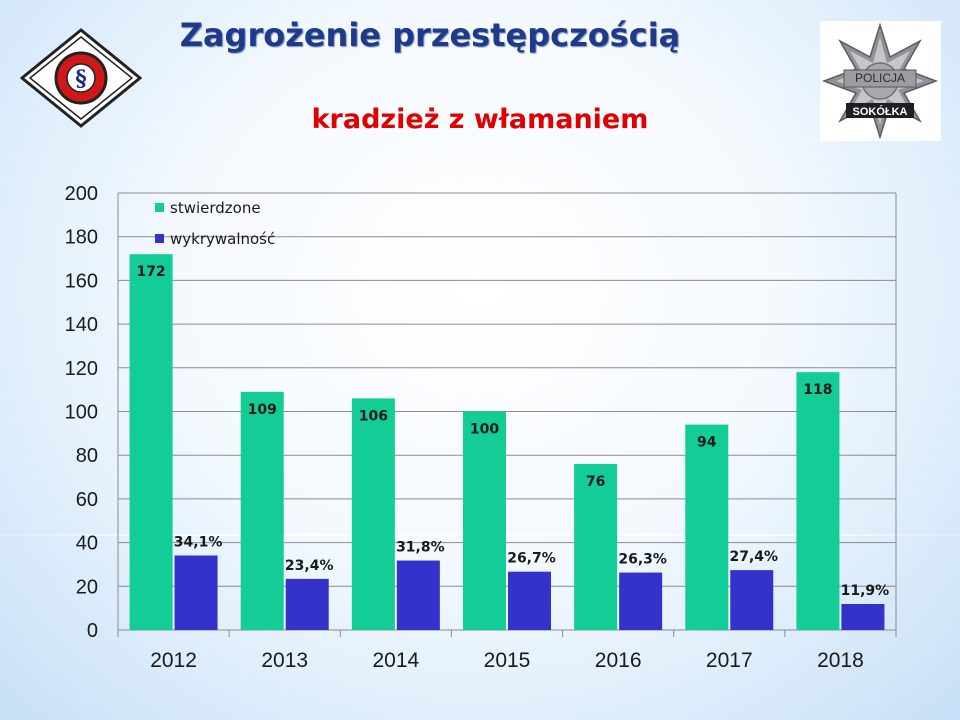 This screenshot has height=720, width=960. Describe the element at coordinates (159, 238) in the screenshot. I see `legend-swatch-wykrywalność` at that location.